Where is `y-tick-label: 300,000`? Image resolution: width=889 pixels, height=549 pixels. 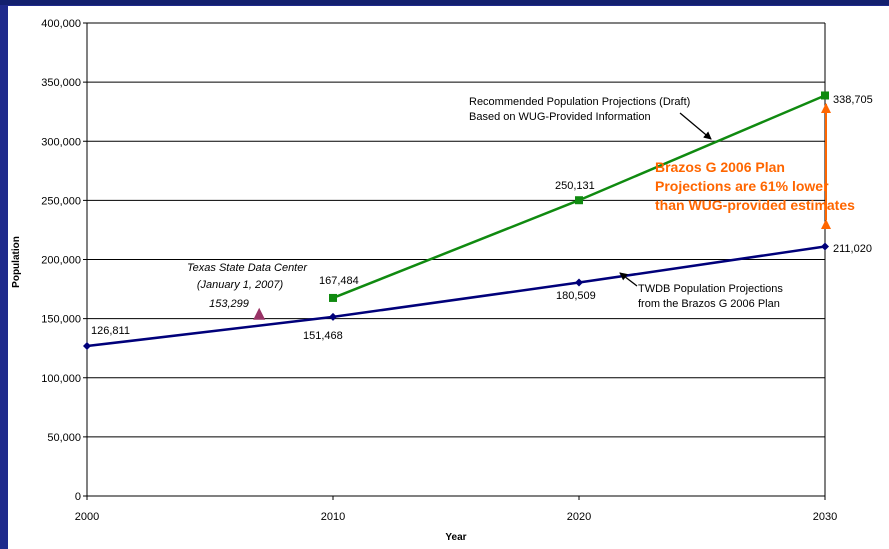
y-tick-label: 300,000 is located at coordinates (61, 142).